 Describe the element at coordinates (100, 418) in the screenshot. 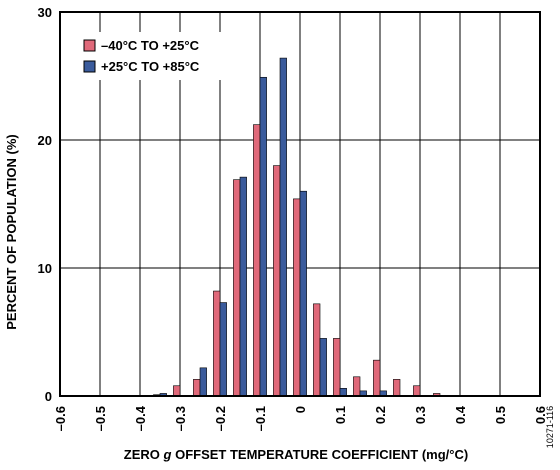

I see `x-tick-label-1: –0.5` at that location.